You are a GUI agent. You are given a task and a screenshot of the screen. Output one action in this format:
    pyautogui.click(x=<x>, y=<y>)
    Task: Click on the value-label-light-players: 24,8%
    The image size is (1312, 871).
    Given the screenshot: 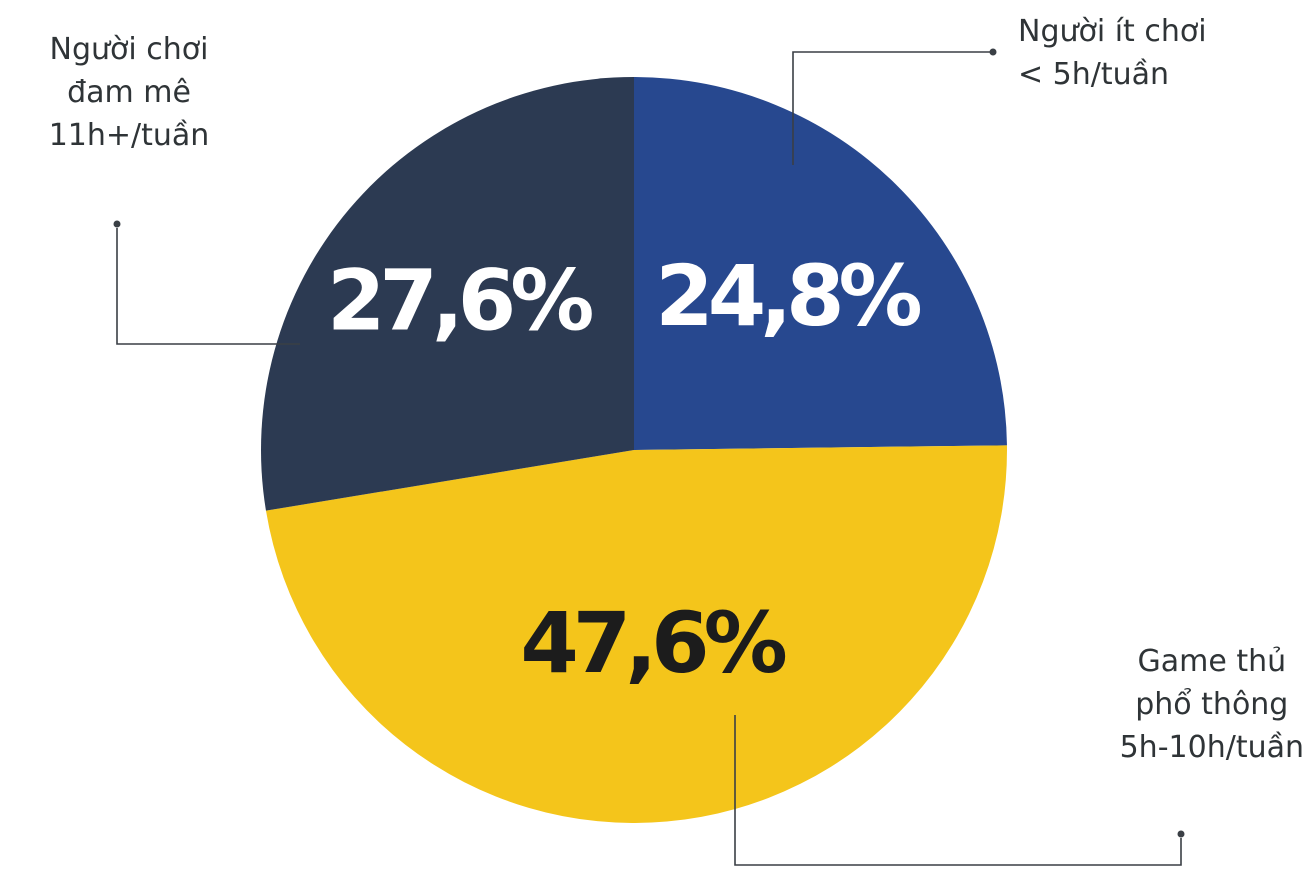 What is the action you would take?
    pyautogui.click(x=787, y=296)
    